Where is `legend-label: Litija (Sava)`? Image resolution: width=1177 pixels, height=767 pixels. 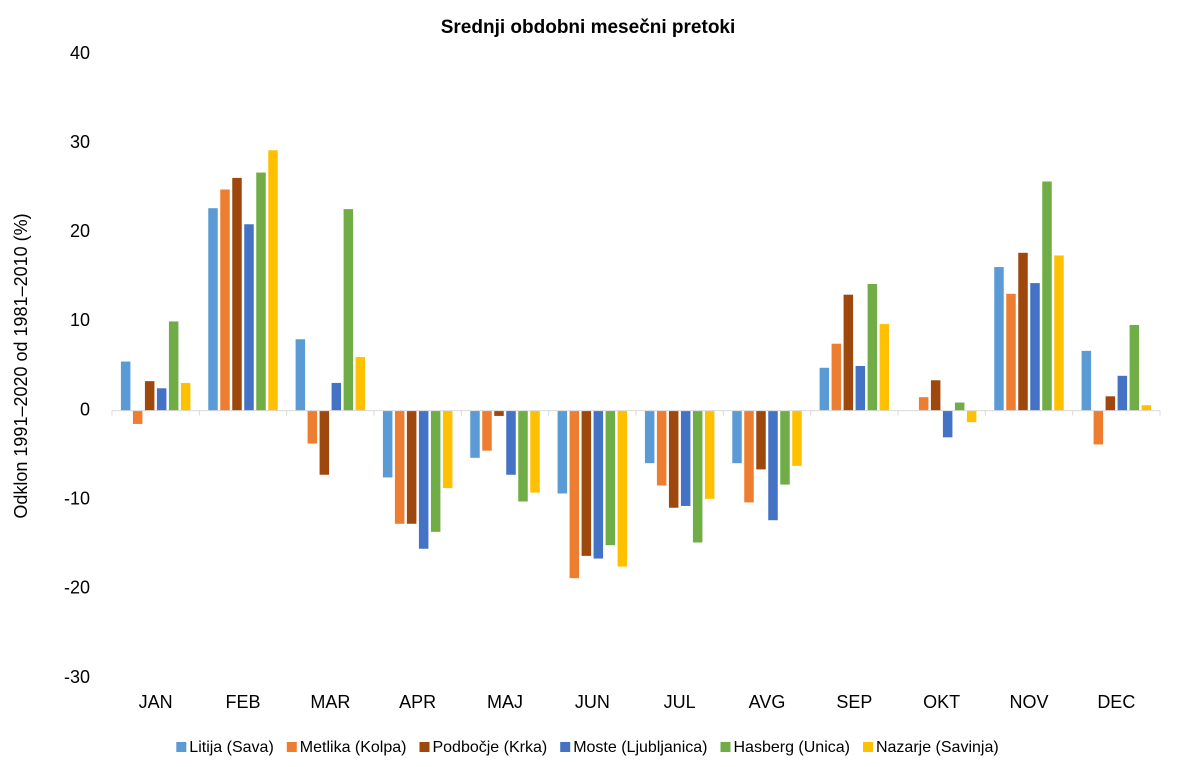 legend-label: Litija (Sava) is located at coordinates (231, 747).